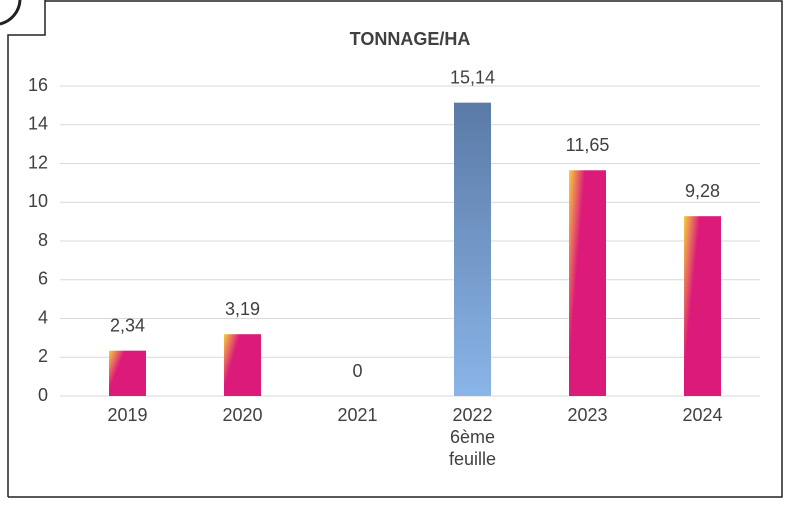 The height and width of the screenshot is (505, 787). I want to click on y-tick-label: 6, so click(43, 279).